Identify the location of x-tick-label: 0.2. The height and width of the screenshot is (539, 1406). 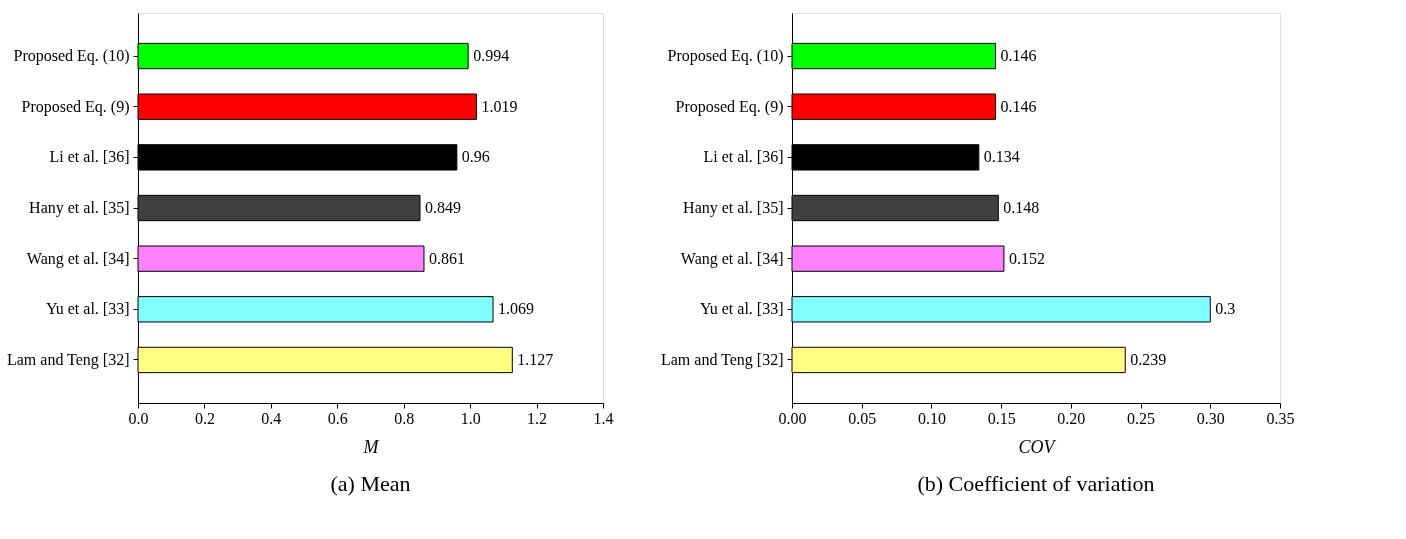
(204, 418).